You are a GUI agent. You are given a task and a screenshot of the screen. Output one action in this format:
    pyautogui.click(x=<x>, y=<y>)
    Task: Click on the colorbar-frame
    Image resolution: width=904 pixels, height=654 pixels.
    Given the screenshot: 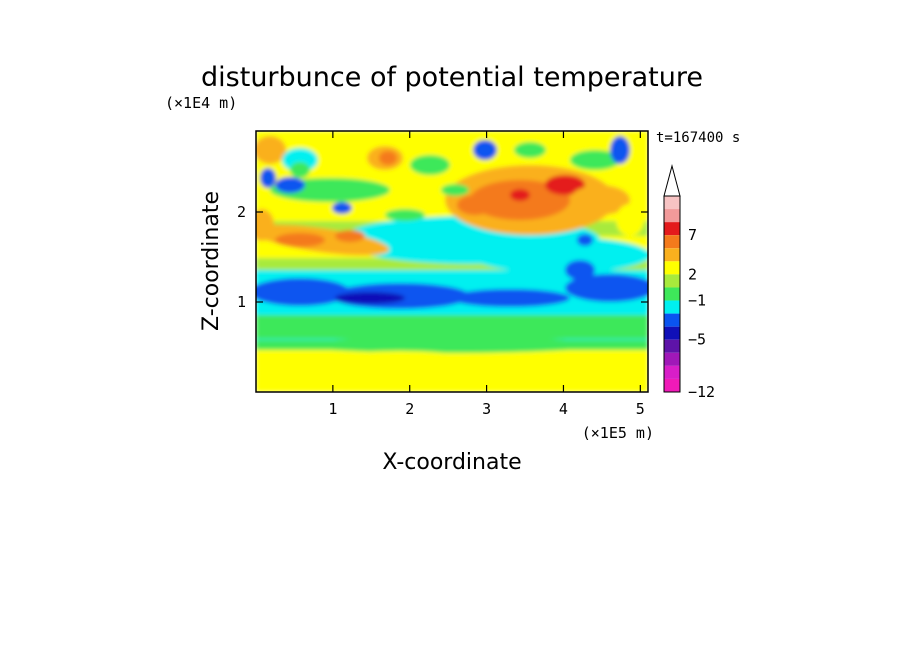 What is the action you would take?
    pyautogui.click(x=672, y=294)
    